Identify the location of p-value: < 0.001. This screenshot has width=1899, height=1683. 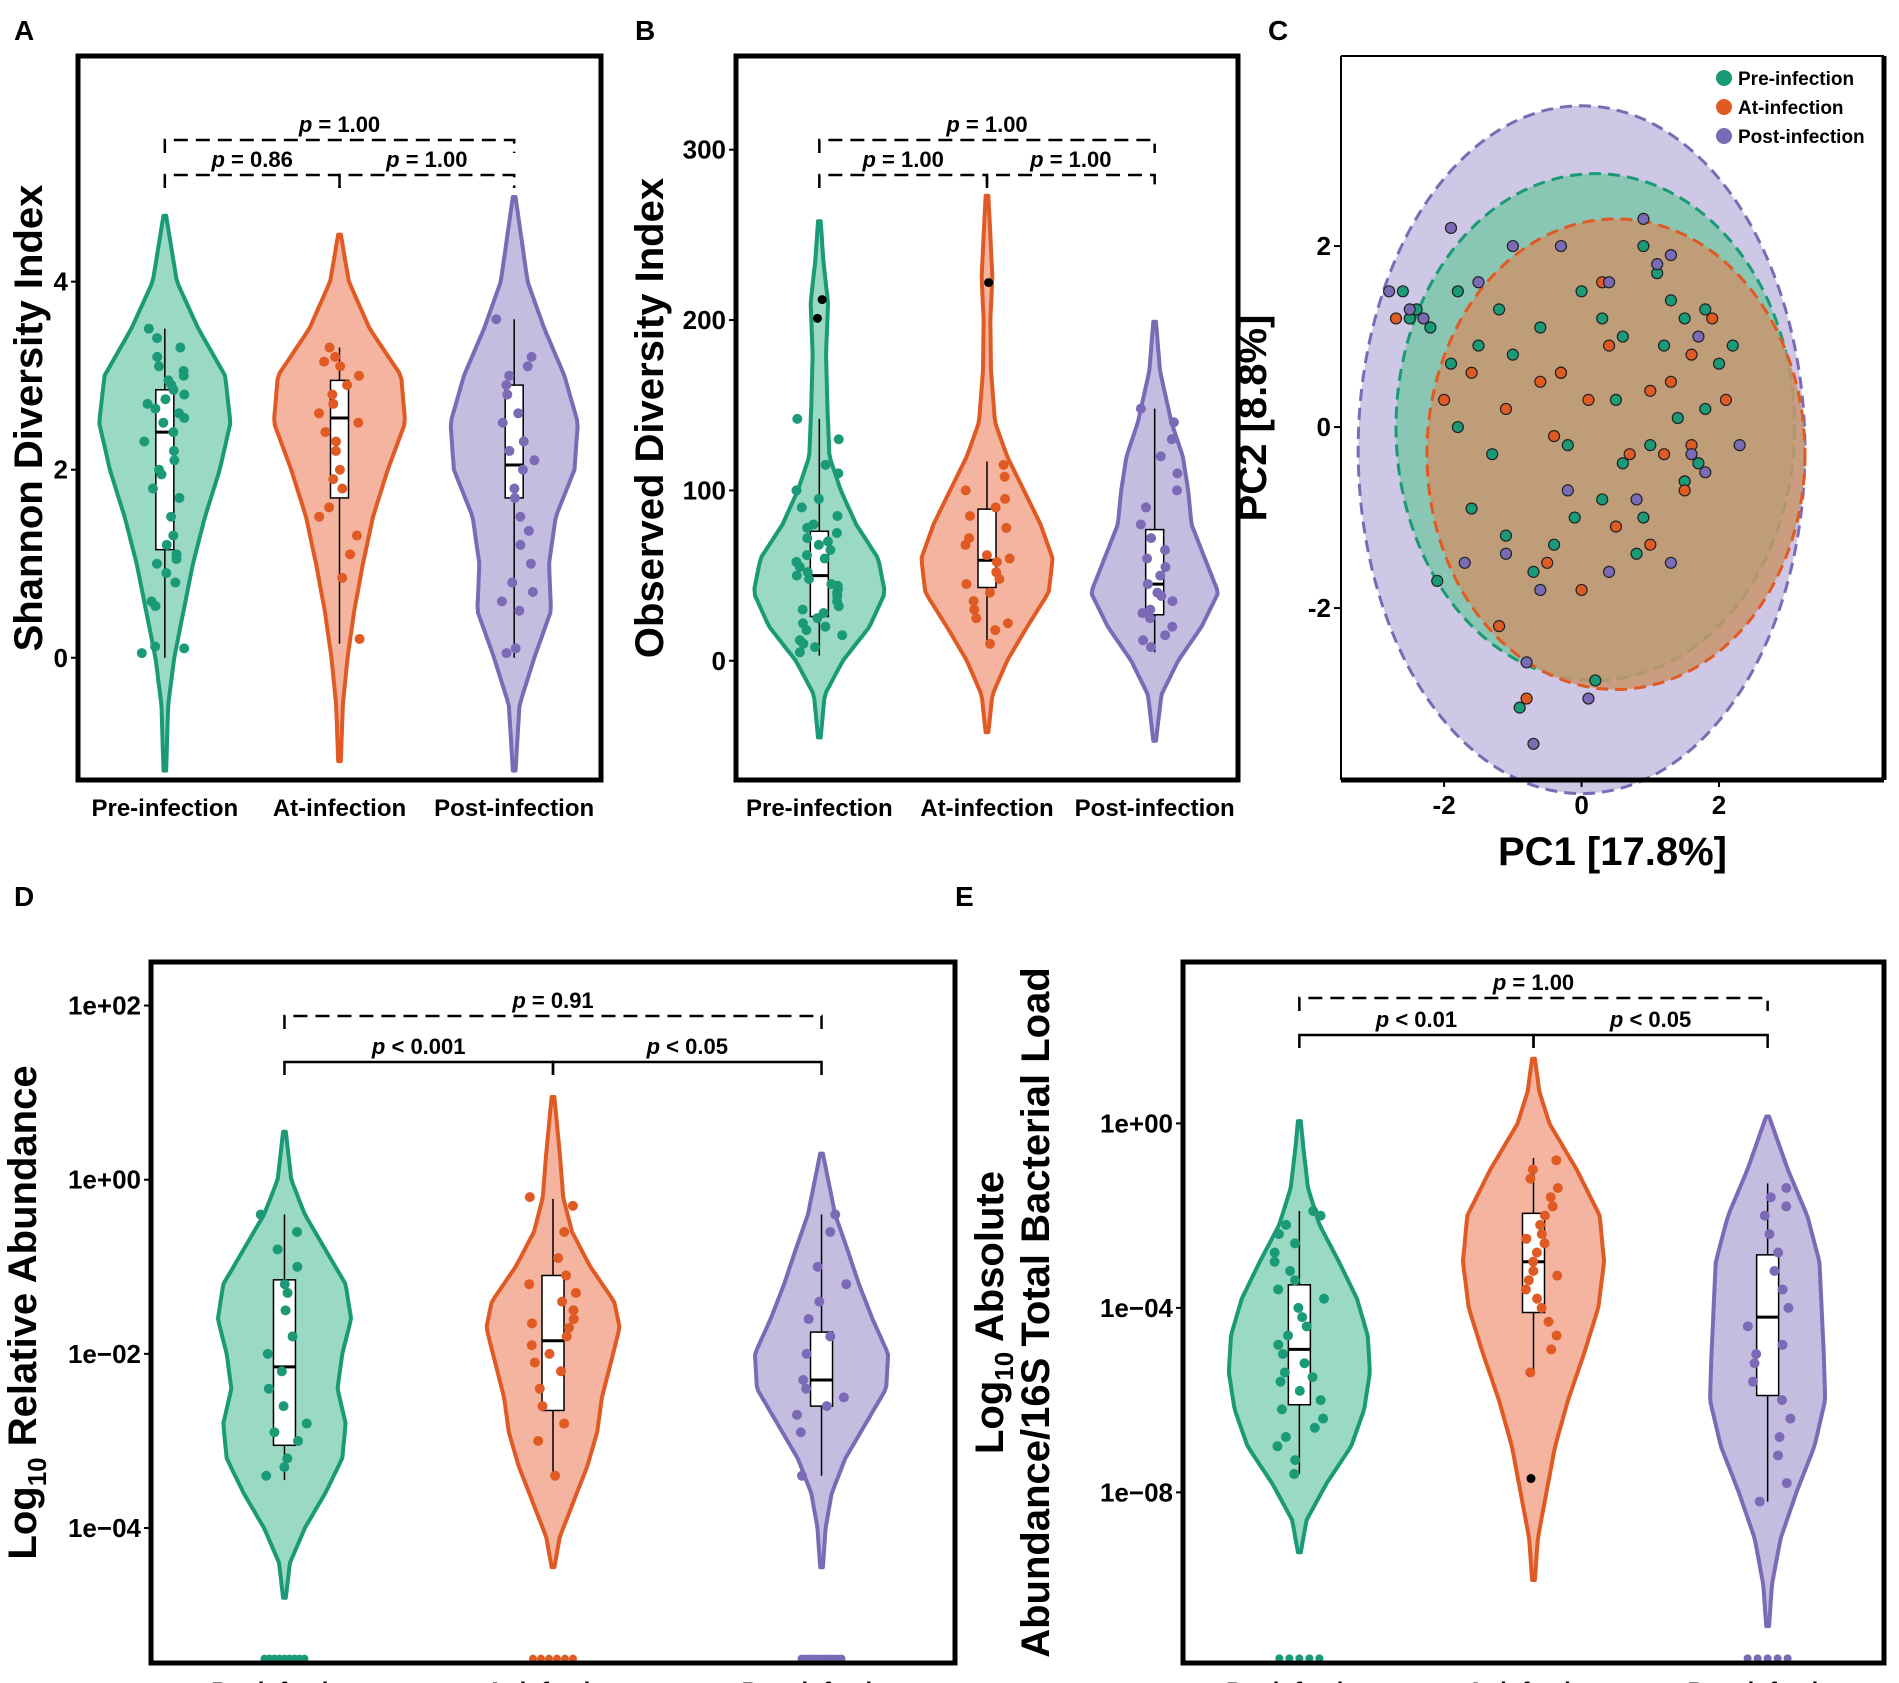
(425, 1046).